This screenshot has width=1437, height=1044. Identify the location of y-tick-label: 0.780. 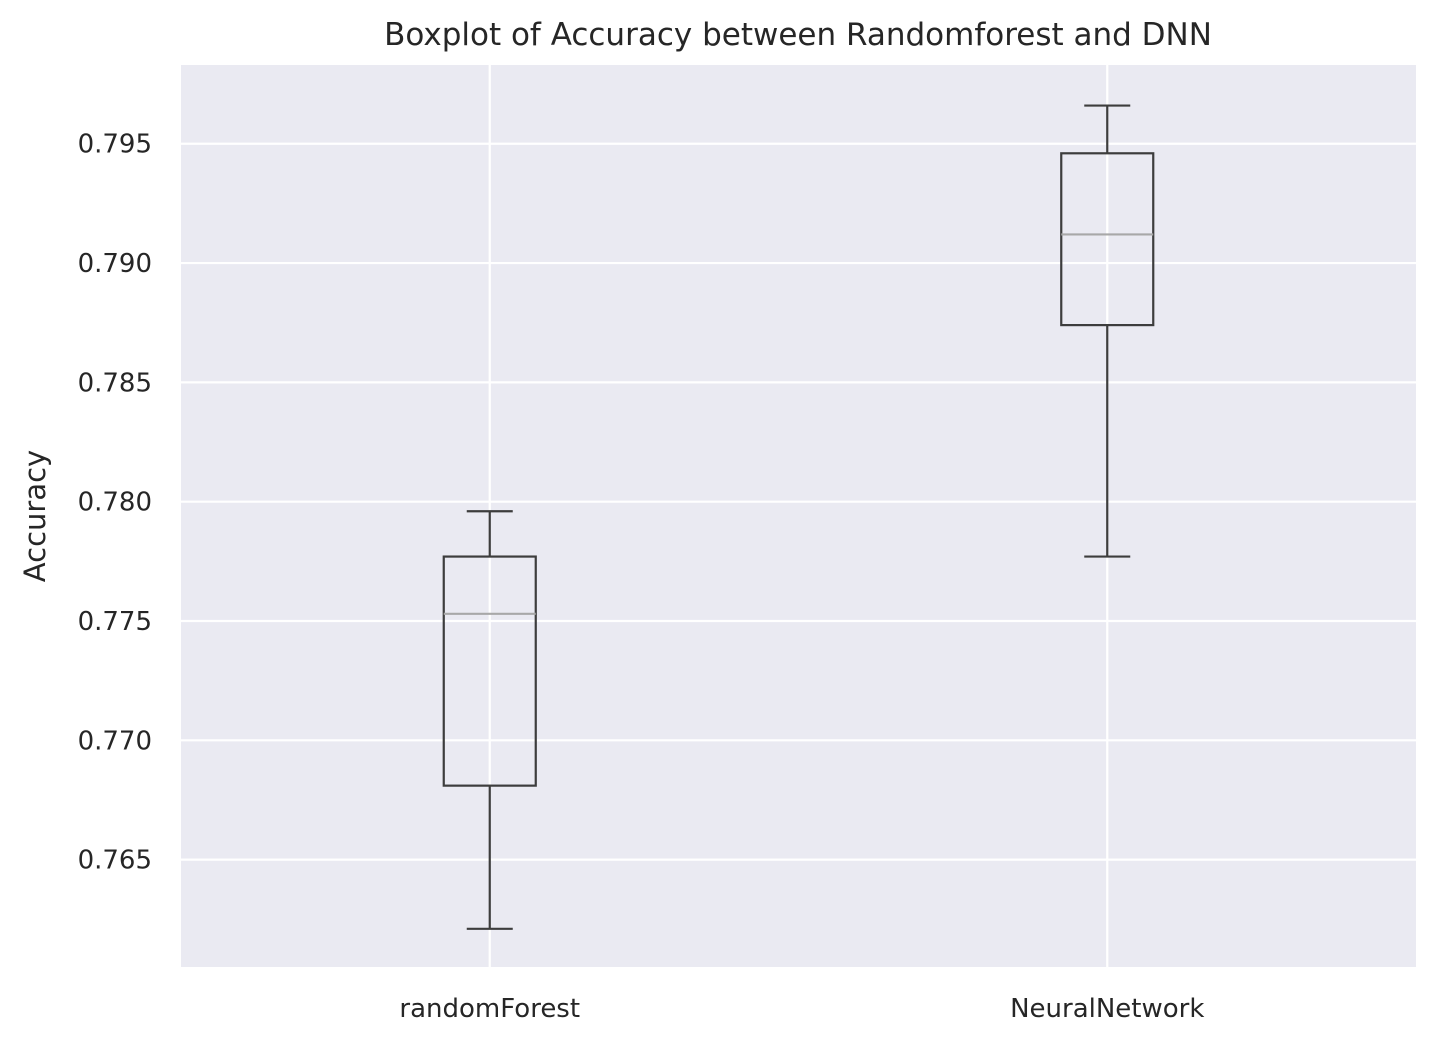
(115, 503).